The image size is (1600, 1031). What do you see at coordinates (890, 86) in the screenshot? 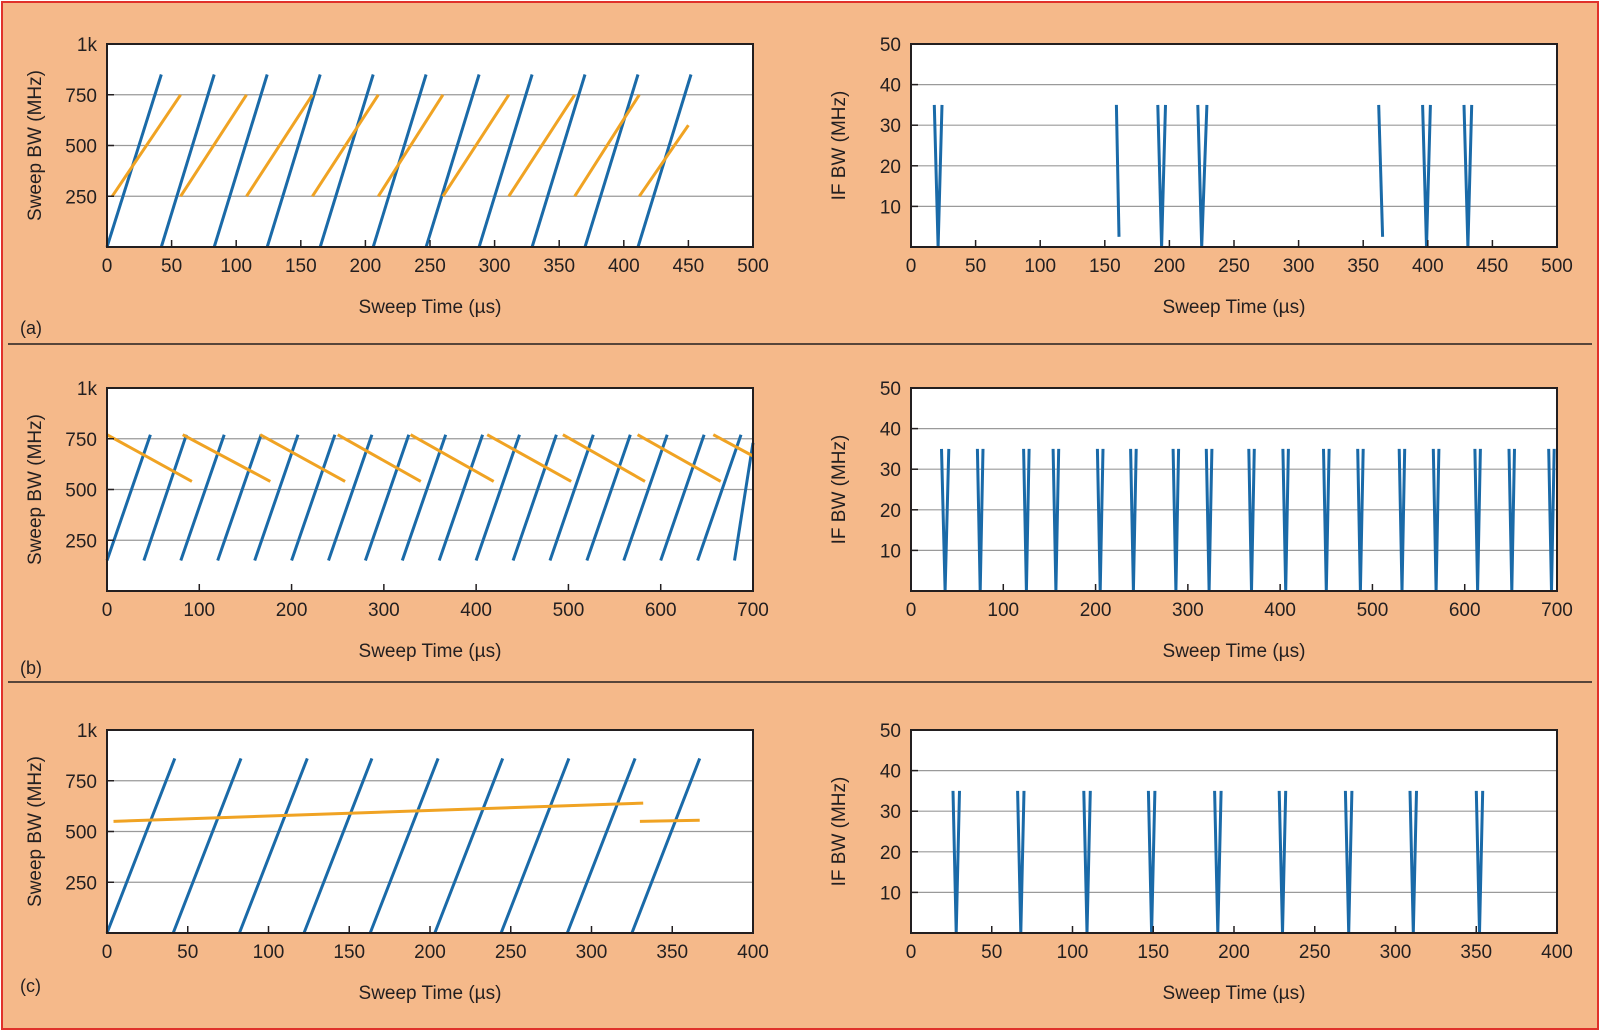
I see `y-tick-label: 40` at bounding box center [890, 86].